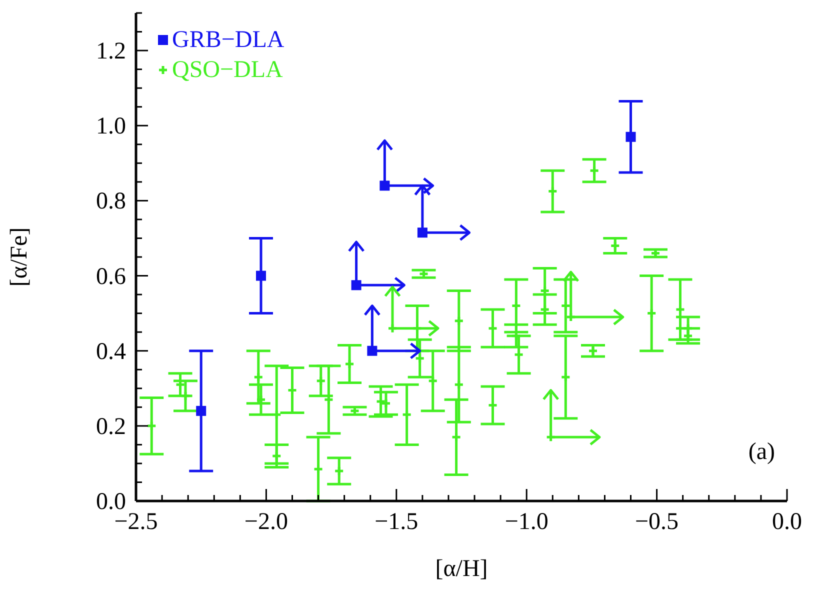 The height and width of the screenshot is (598, 838). What do you see at coordinates (111, 127) in the screenshot?
I see `y-tick-label: 1.0` at bounding box center [111, 127].